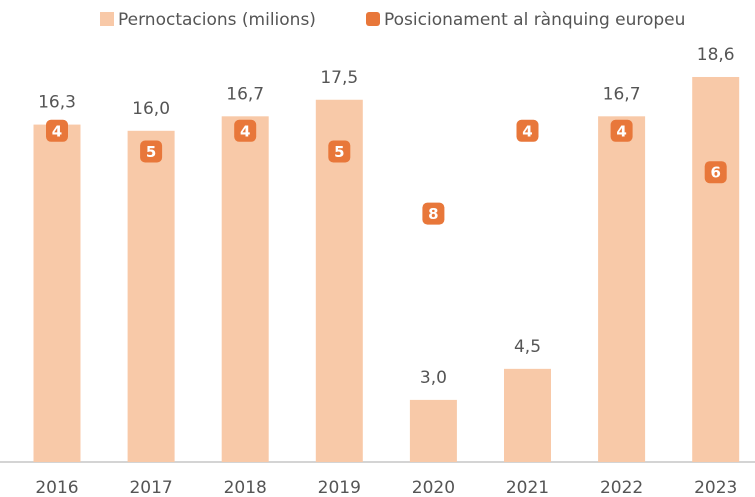  I want to click on rank-label: 8, so click(433, 214).